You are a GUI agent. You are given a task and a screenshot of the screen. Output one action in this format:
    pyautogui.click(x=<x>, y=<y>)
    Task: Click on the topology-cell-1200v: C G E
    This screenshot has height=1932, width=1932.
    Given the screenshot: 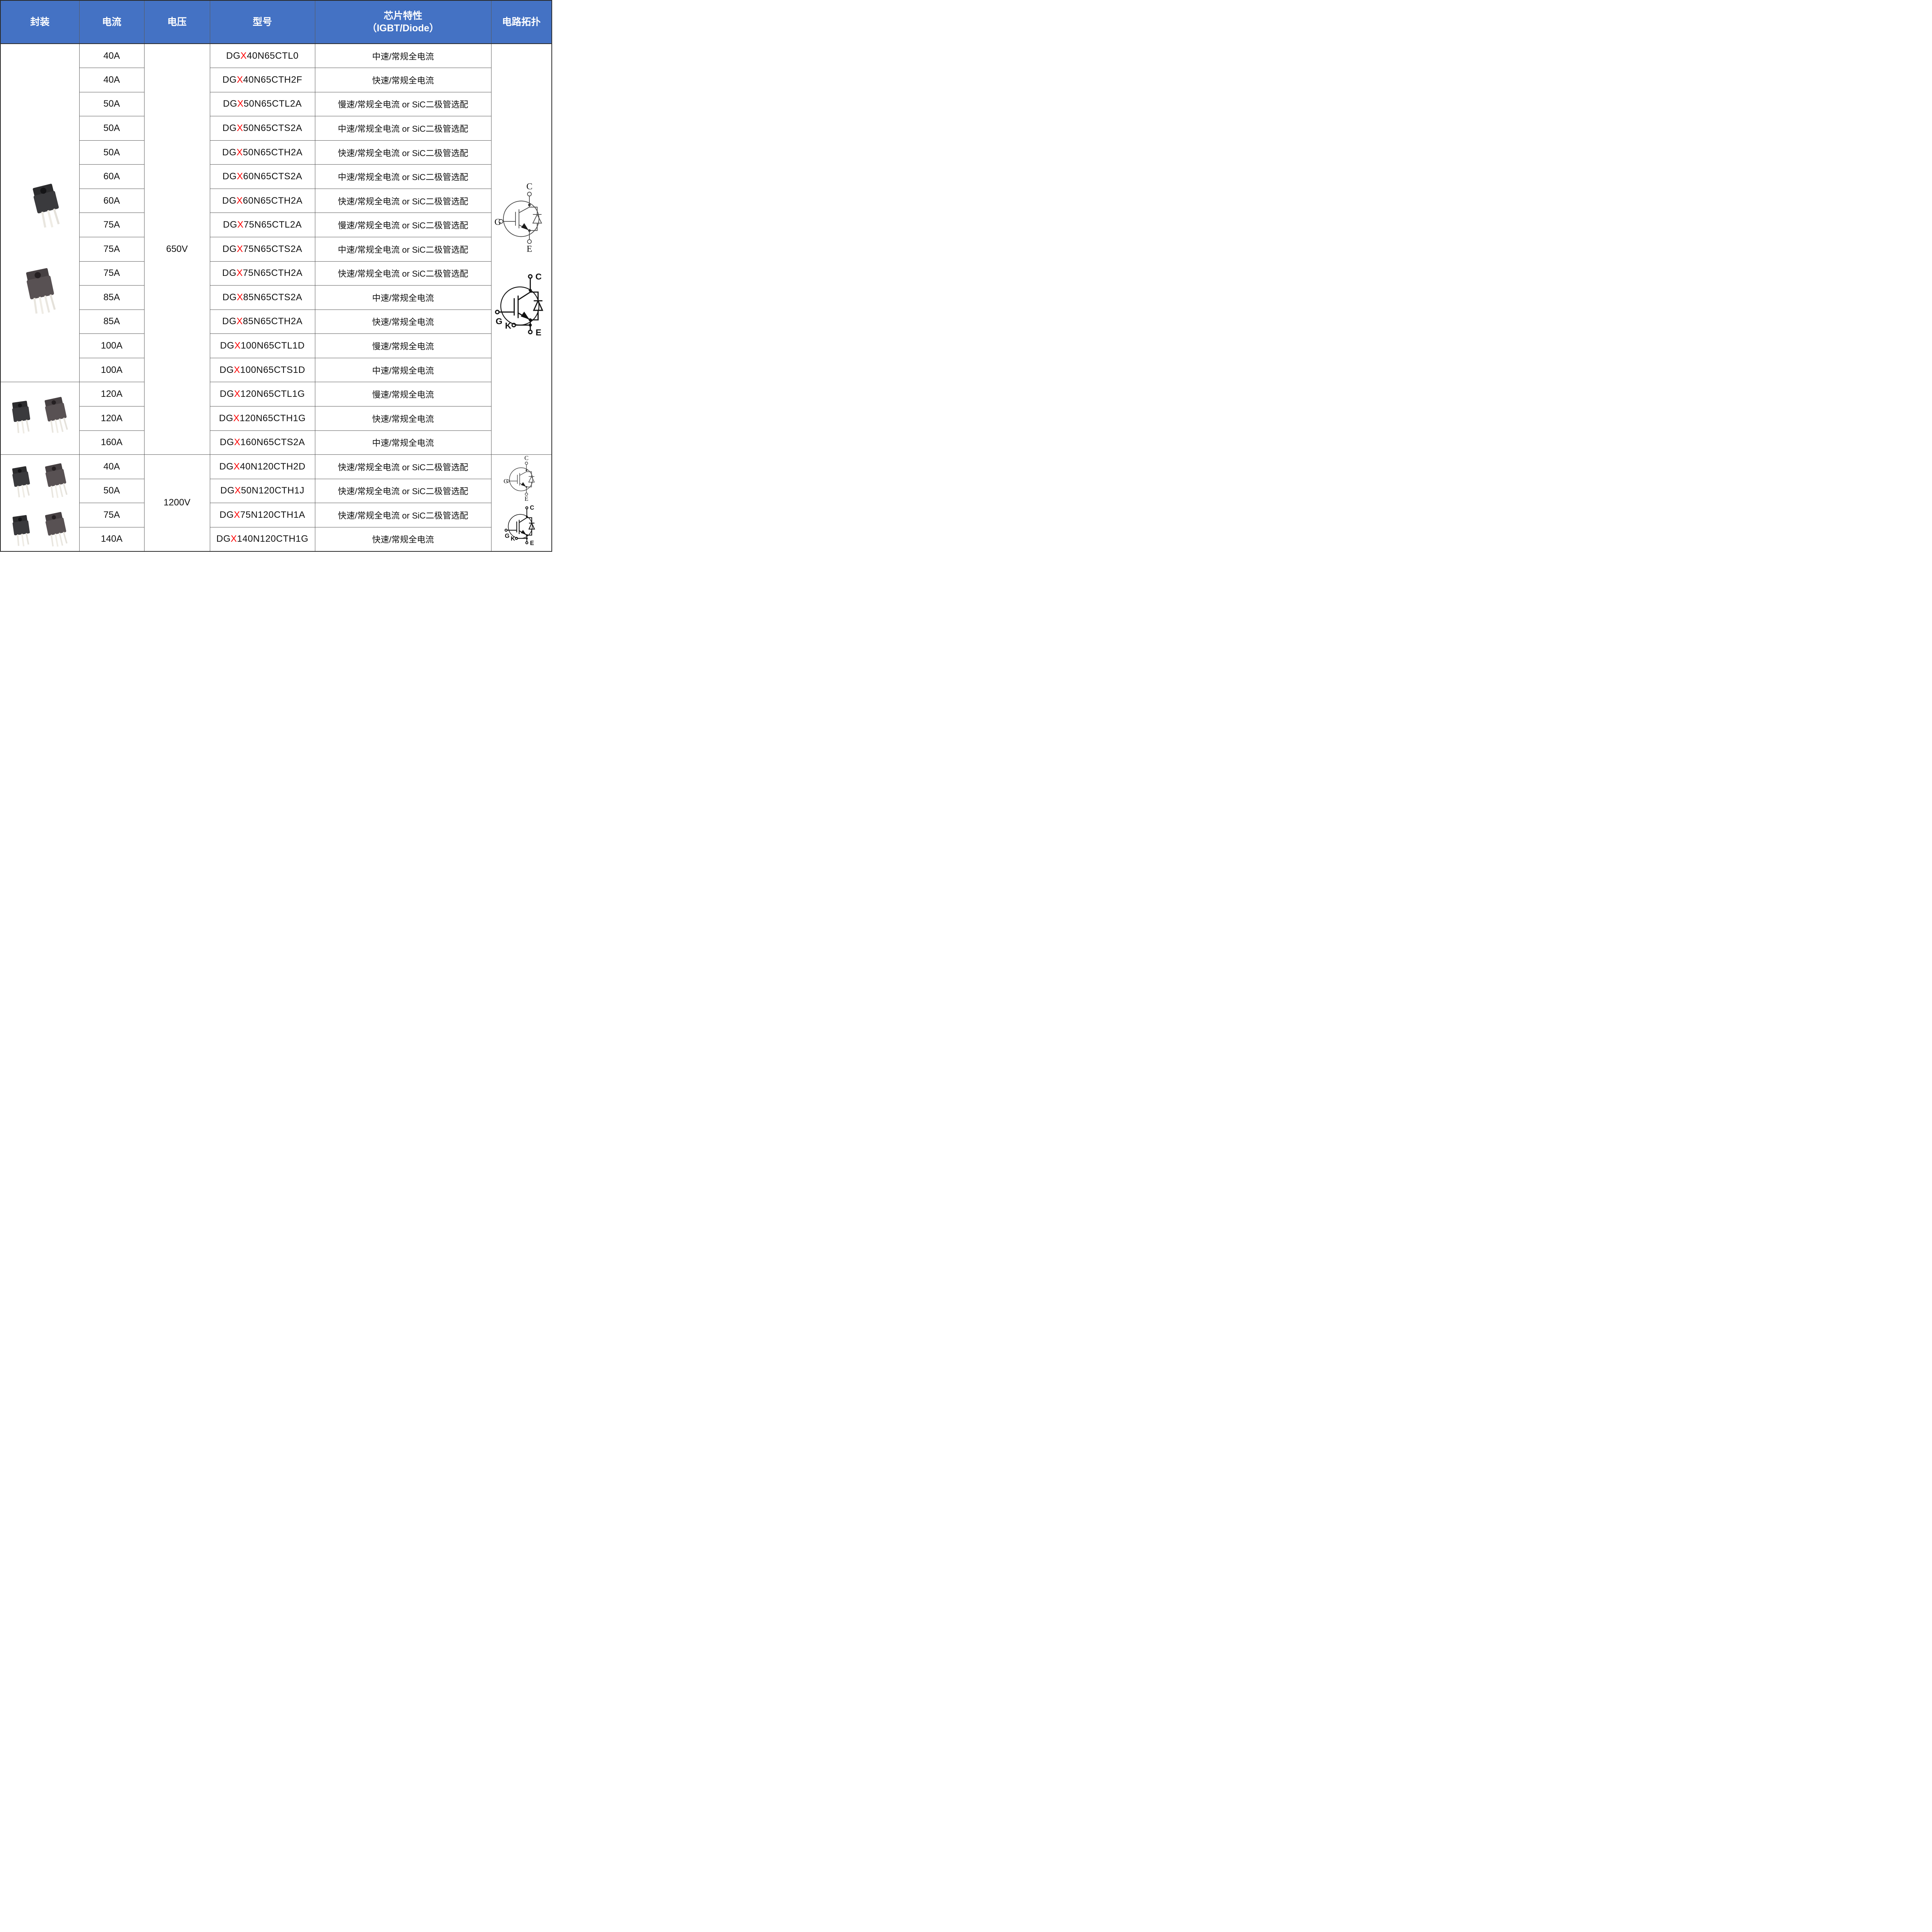 What is the action you would take?
    pyautogui.click(x=521, y=503)
    